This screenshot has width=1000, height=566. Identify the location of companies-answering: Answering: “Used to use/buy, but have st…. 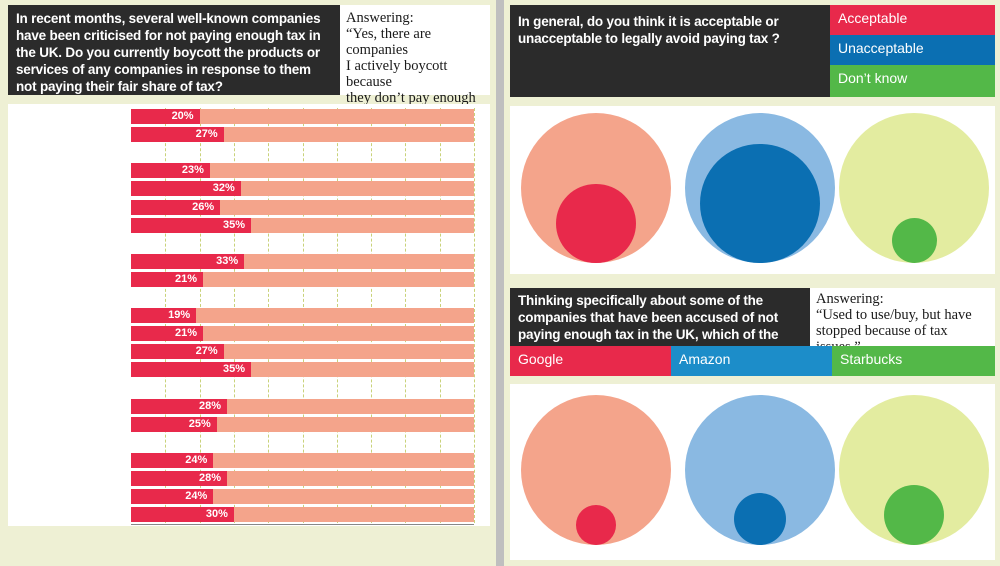
(902, 321).